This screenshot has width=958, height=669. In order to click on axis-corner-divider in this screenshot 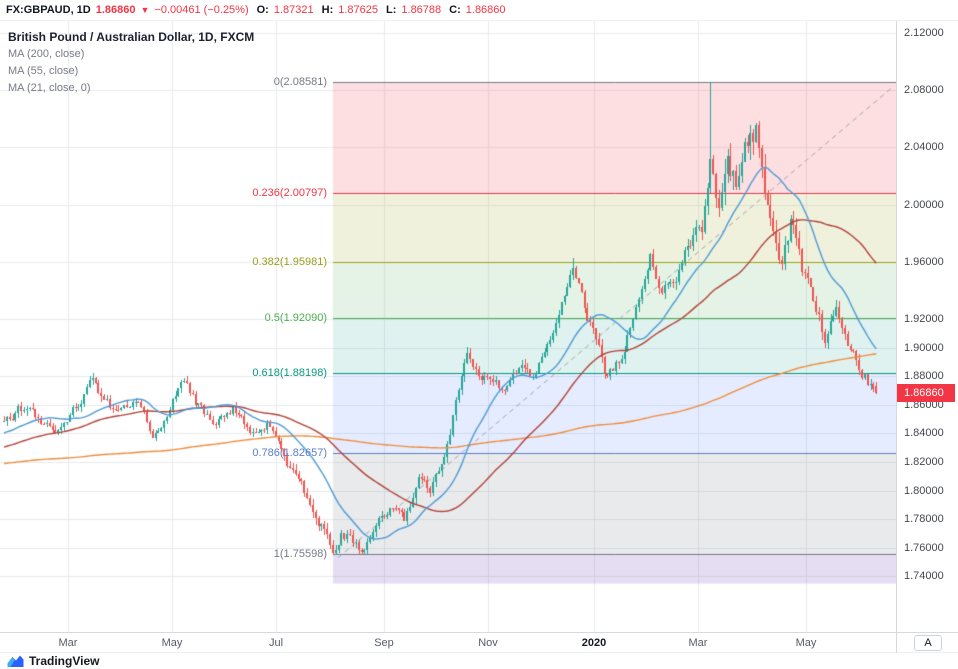, I will do `click(896, 643)`.